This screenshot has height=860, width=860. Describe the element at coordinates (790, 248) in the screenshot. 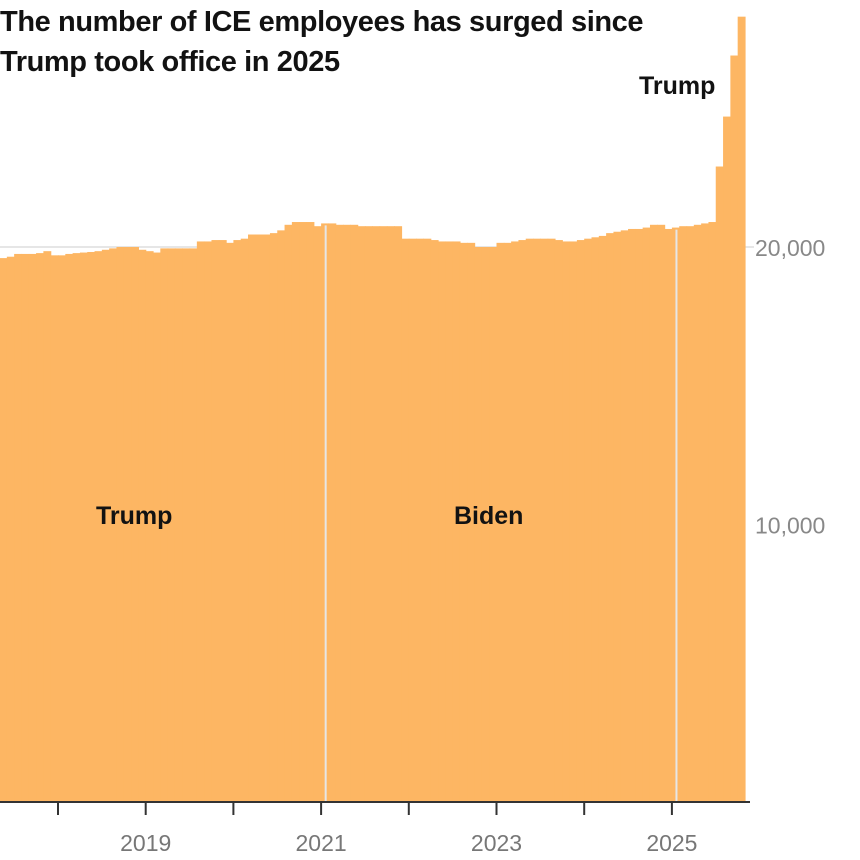

I see `y-tick-label: 20,000` at that location.